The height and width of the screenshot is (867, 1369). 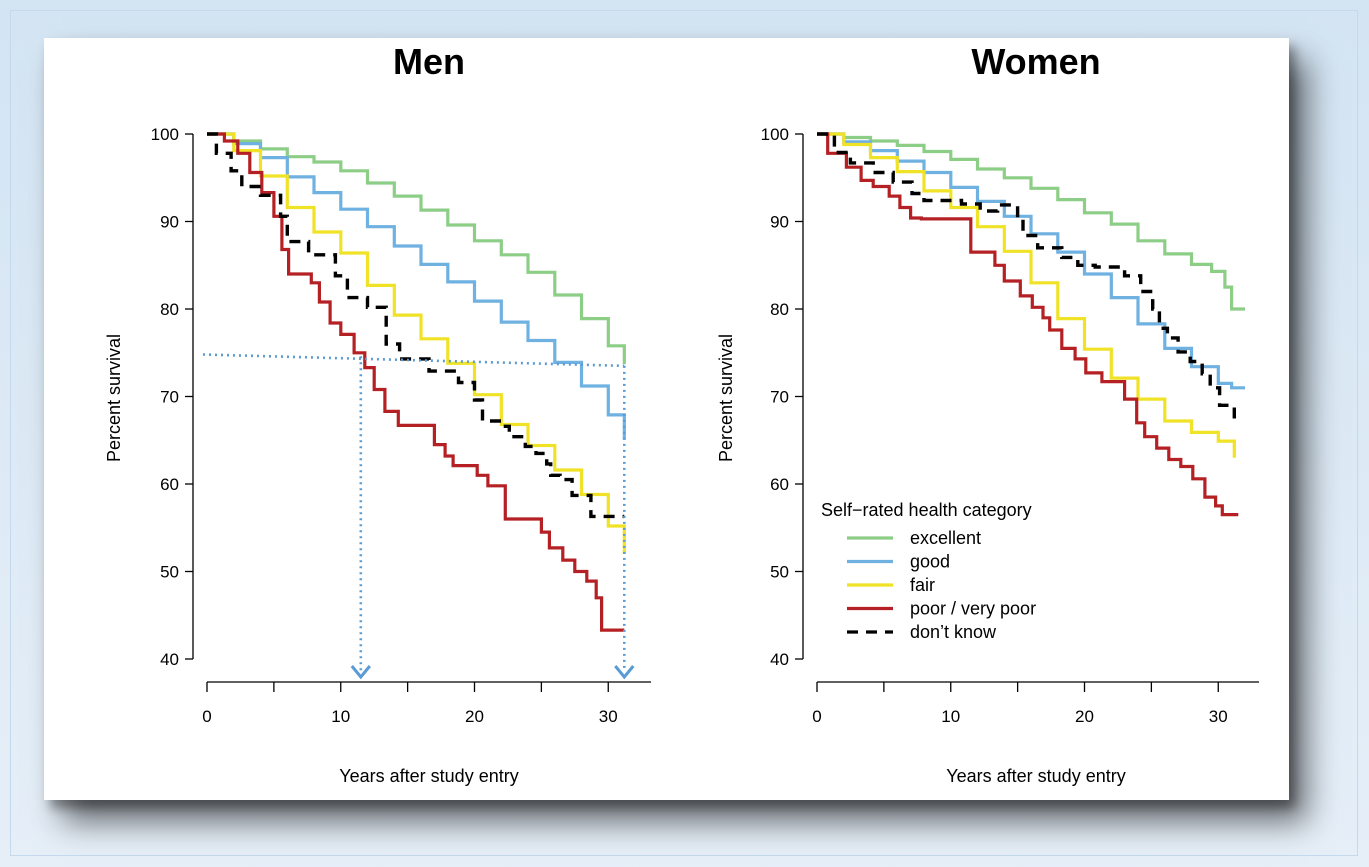 What do you see at coordinates (416, 248) in the screenshot?
I see `men-series-excellent` at bounding box center [416, 248].